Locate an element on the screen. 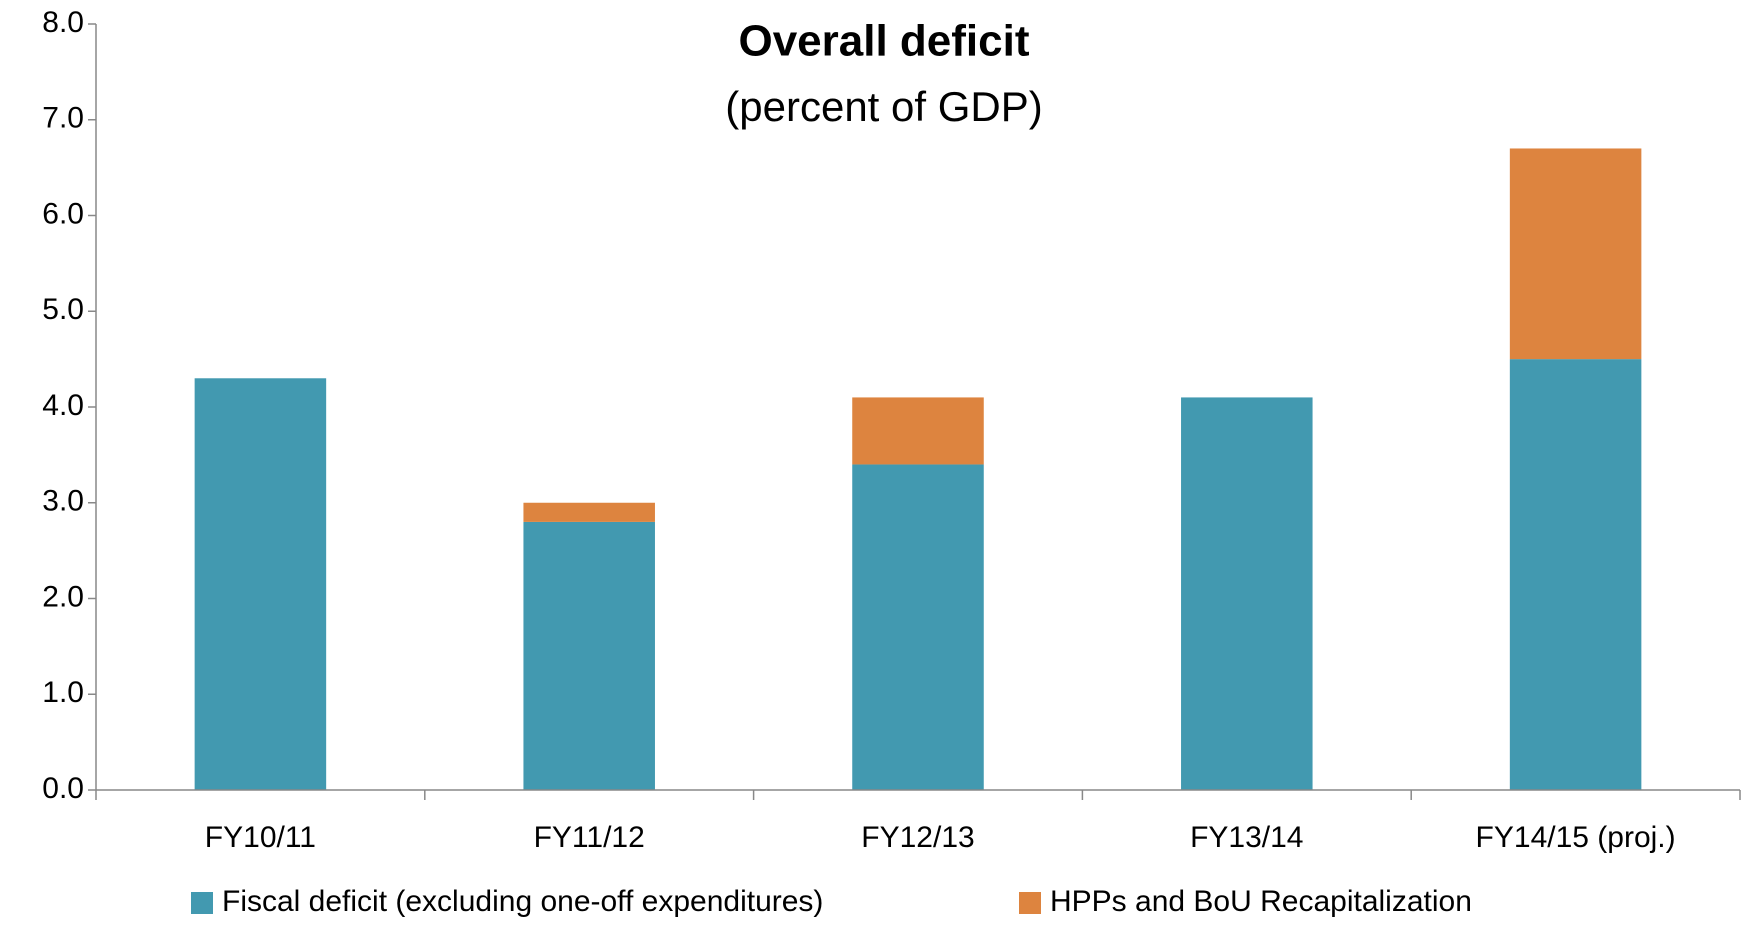 The height and width of the screenshot is (935, 1744). y-tick-label: 2.0 is located at coordinates (63, 596).